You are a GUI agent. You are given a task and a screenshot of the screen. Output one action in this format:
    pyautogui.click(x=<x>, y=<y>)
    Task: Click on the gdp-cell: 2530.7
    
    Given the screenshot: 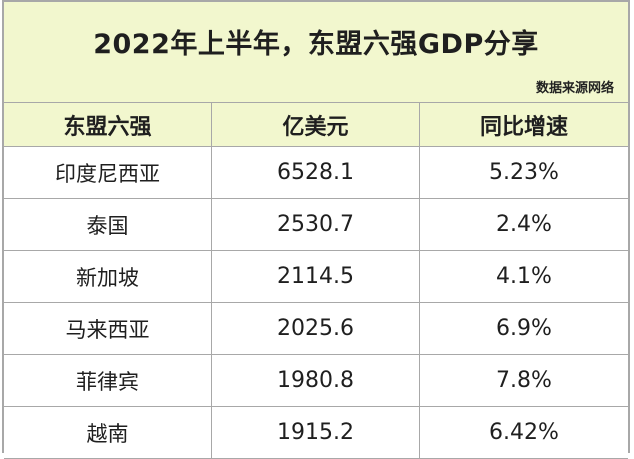 What is the action you would take?
    pyautogui.click(x=316, y=224)
    